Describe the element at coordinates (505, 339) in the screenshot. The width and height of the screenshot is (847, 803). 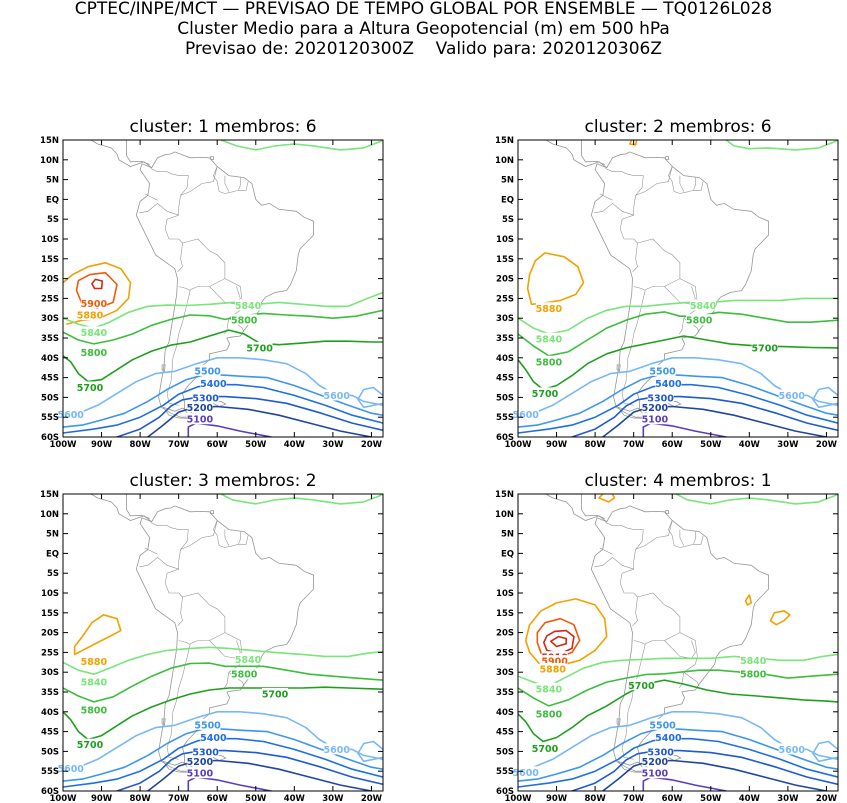
I see `lat-label: 35S` at that location.